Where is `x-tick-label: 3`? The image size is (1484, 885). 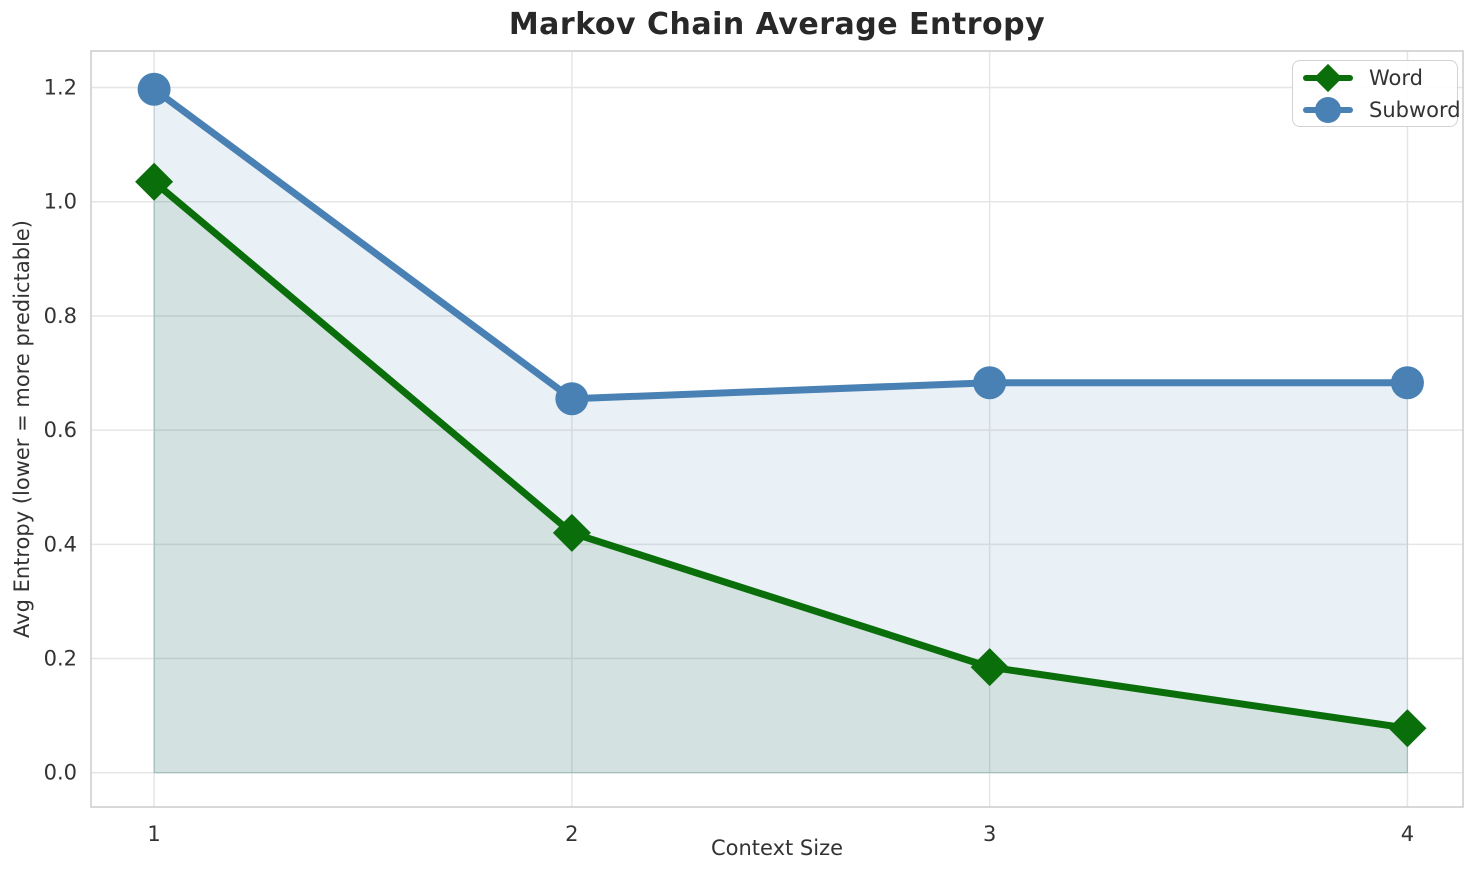 x-tick-label: 3 is located at coordinates (989, 834).